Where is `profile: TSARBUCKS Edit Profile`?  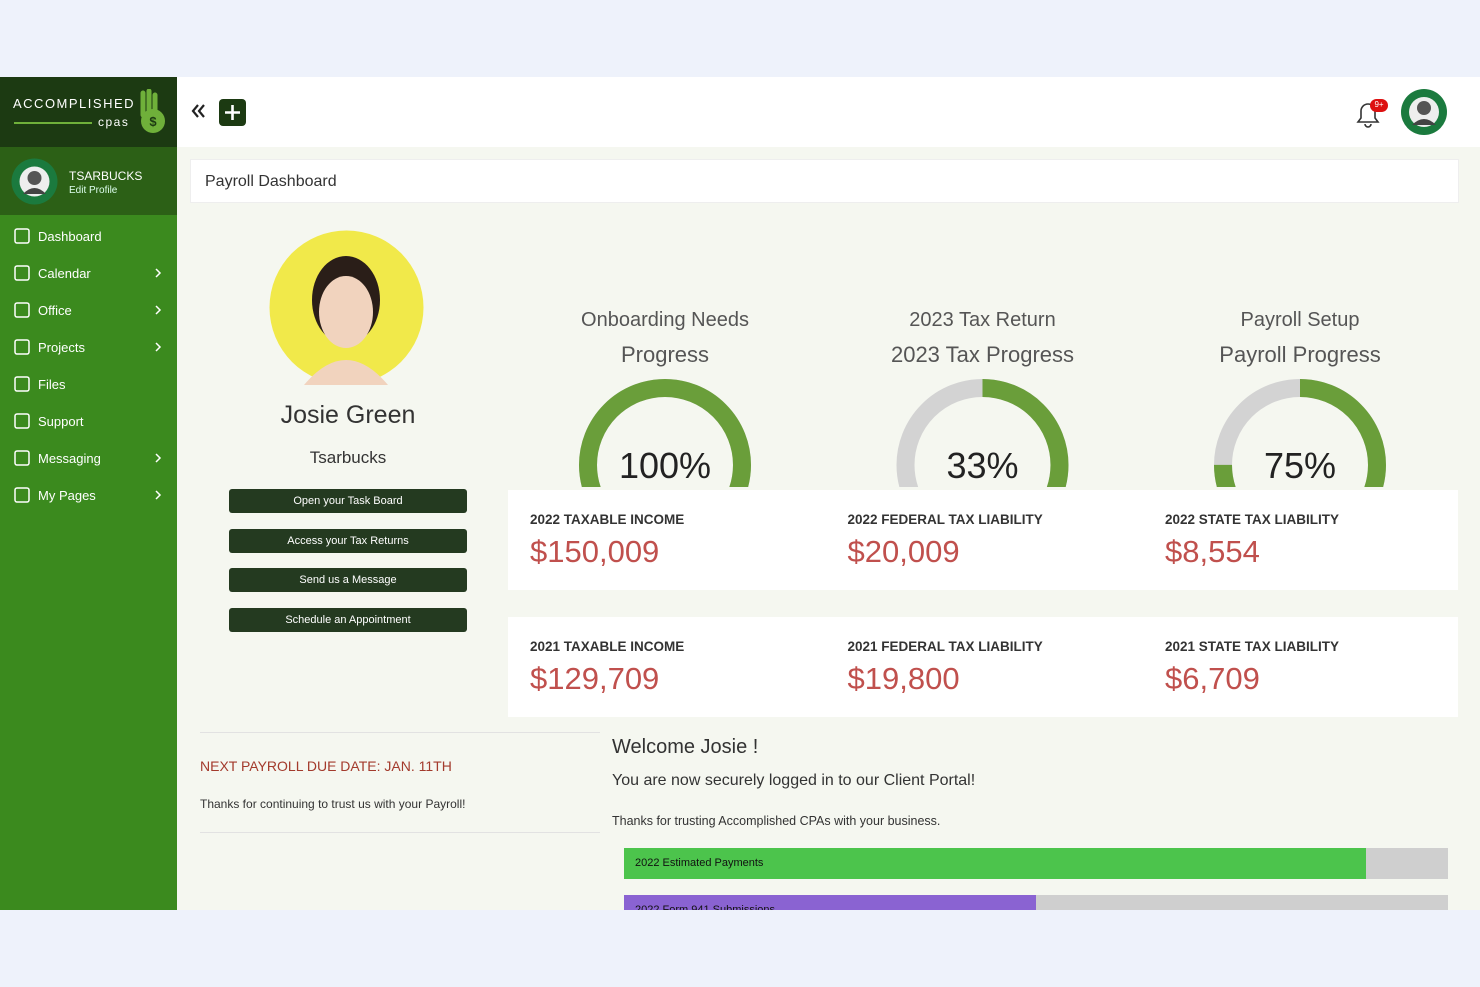 profile: TSARBUCKS Edit Profile is located at coordinates (88, 181).